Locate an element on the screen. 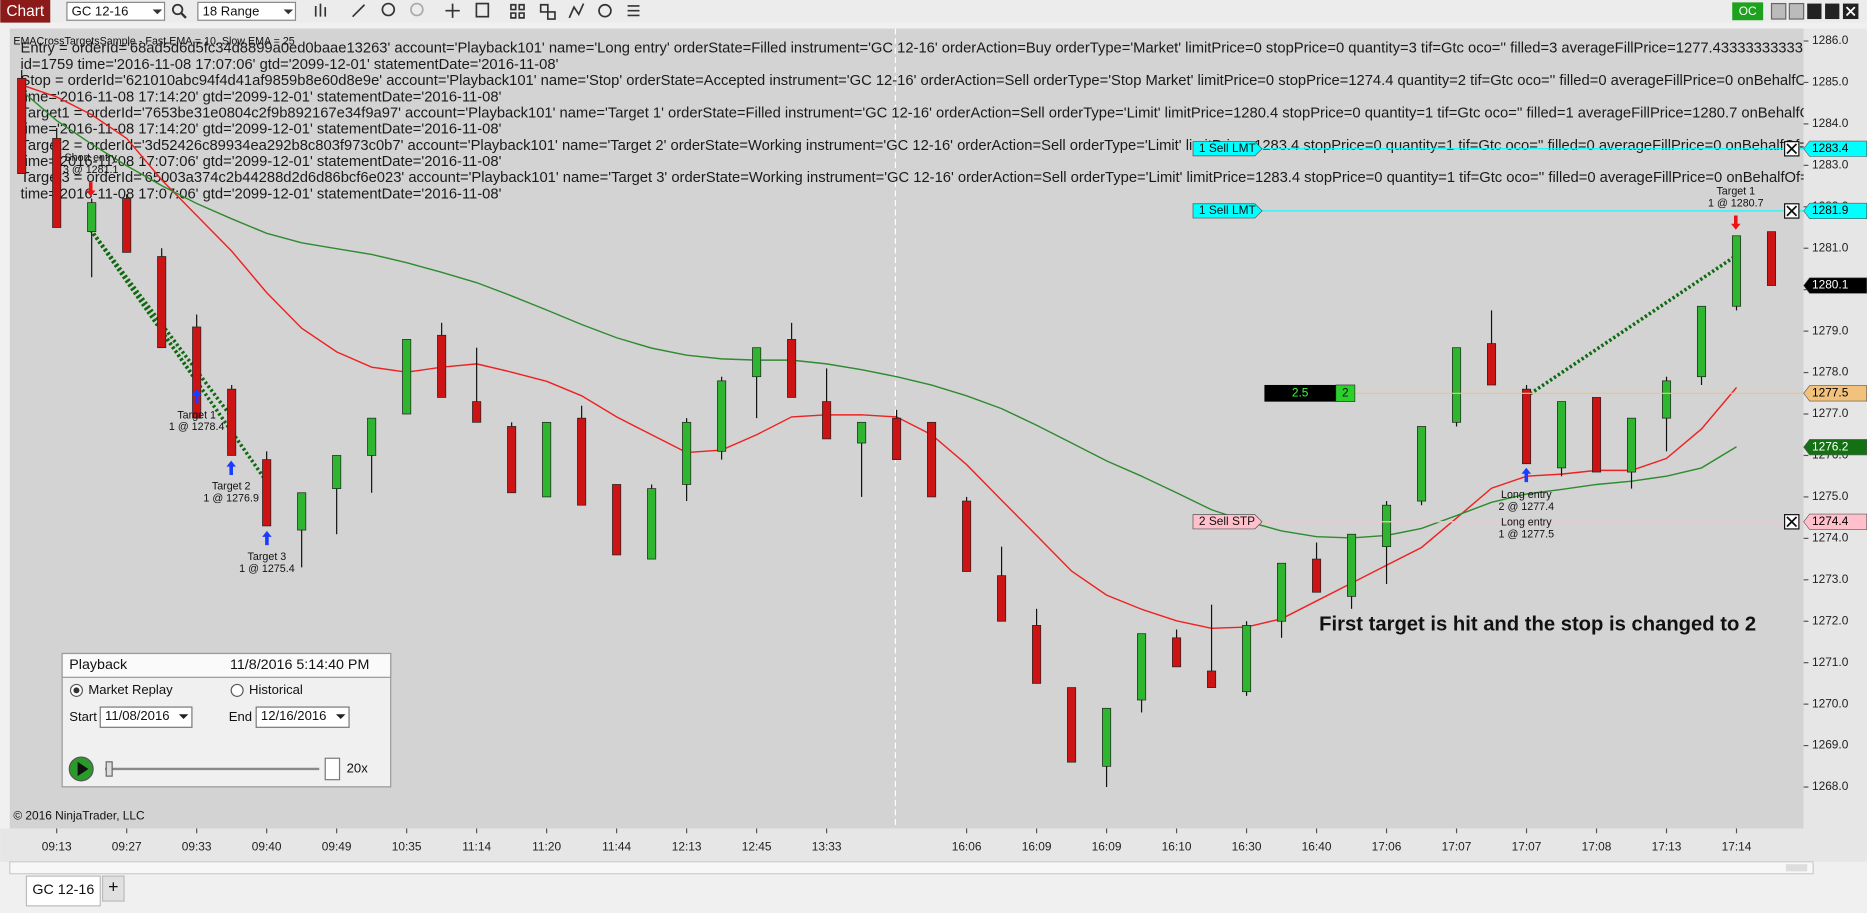 The width and height of the screenshot is (1867, 913). bar-type-select is located at coordinates (247, 11).